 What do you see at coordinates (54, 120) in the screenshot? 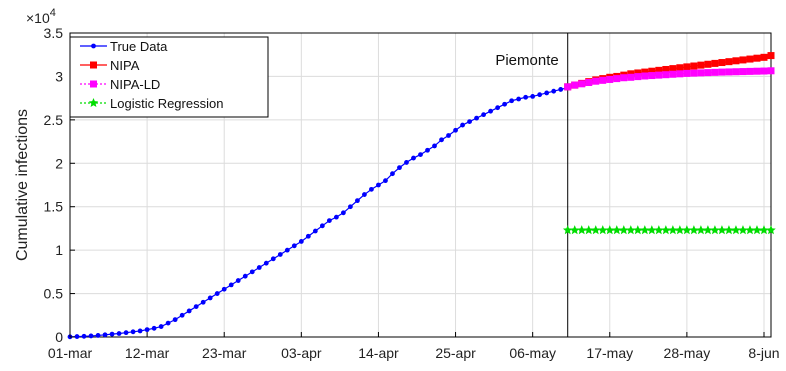
I see `y-tick-label: 2.5` at bounding box center [54, 120].